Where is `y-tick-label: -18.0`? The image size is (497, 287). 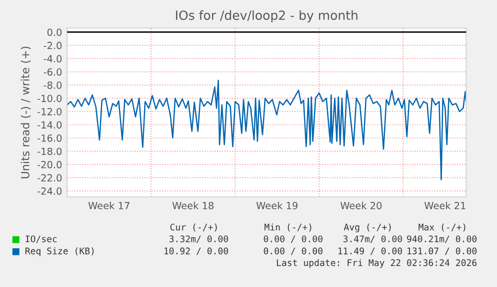 y-tick-label: -18.0 is located at coordinates (50, 152).